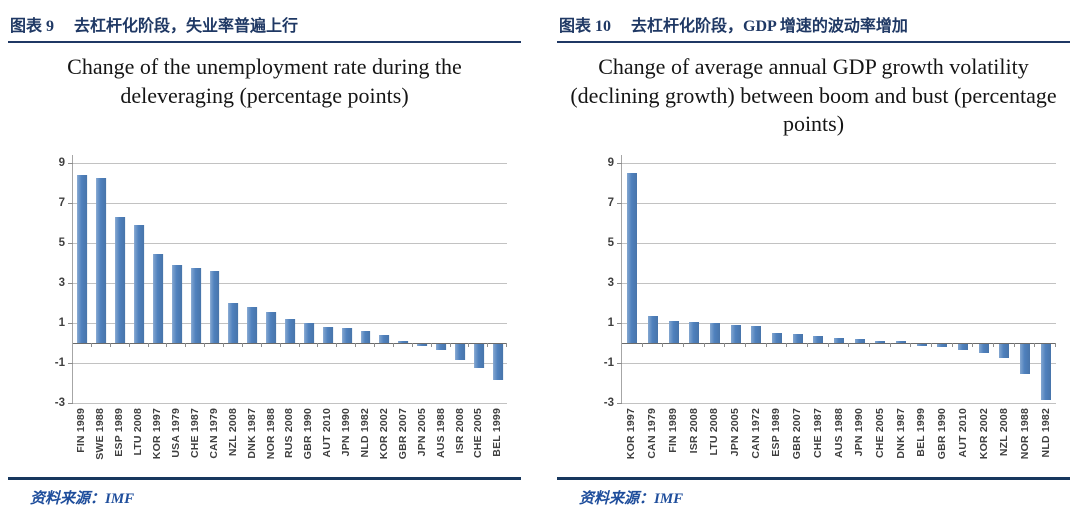 Image resolution: width=1080 pixels, height=508 pixels. I want to click on x-axis-label: CAN 1972, so click(755, 433).